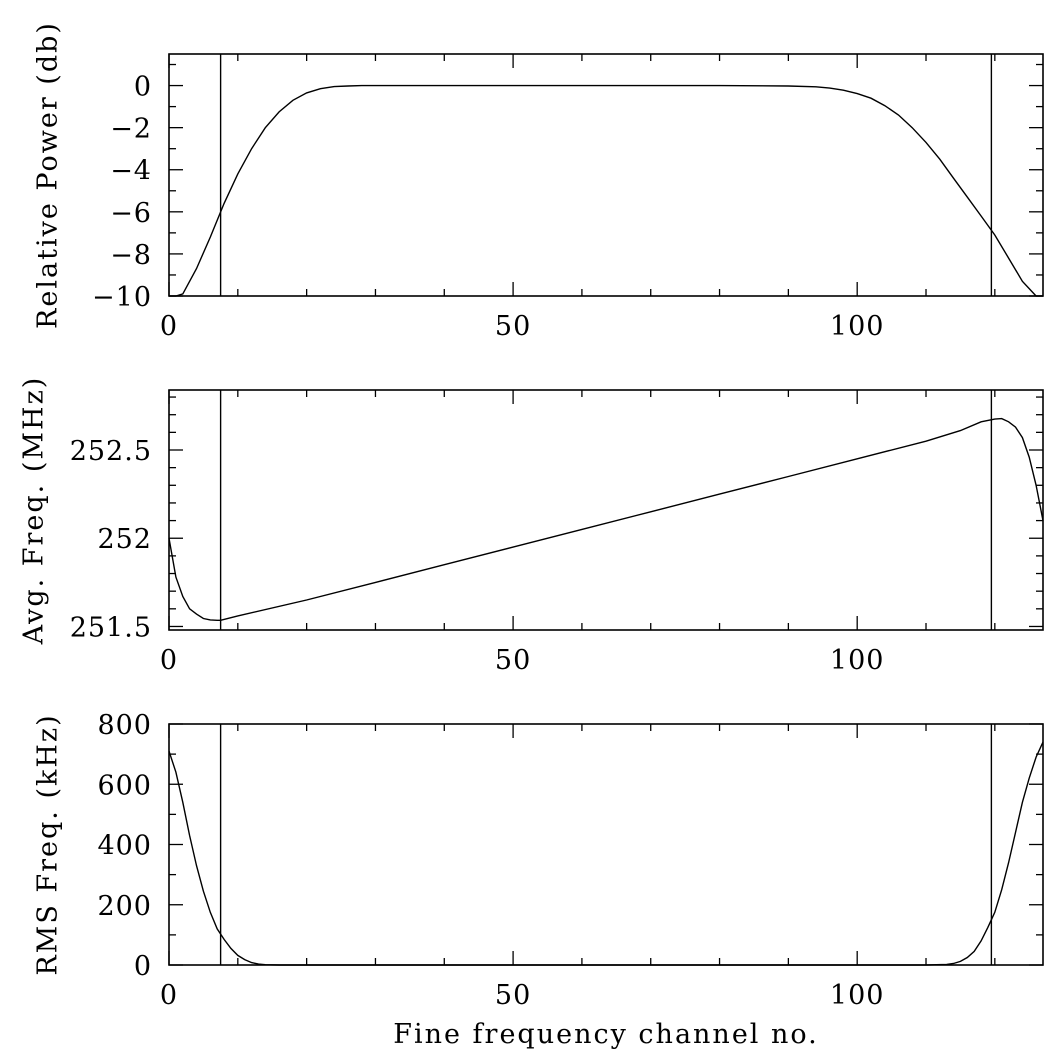 Image resolution: width=1045 pixels, height=1057 pixels. Describe the element at coordinates (48, 175) in the screenshot. I see `y-label-relative-power: Relative Power (db)` at that location.